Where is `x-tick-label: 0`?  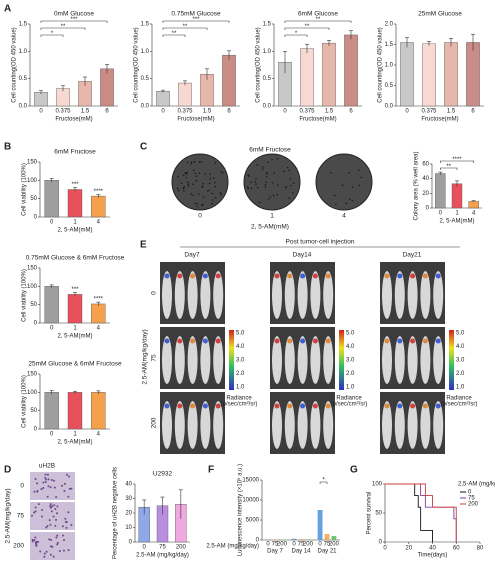 x-tick-label: 0 is located at coordinates (144, 548).